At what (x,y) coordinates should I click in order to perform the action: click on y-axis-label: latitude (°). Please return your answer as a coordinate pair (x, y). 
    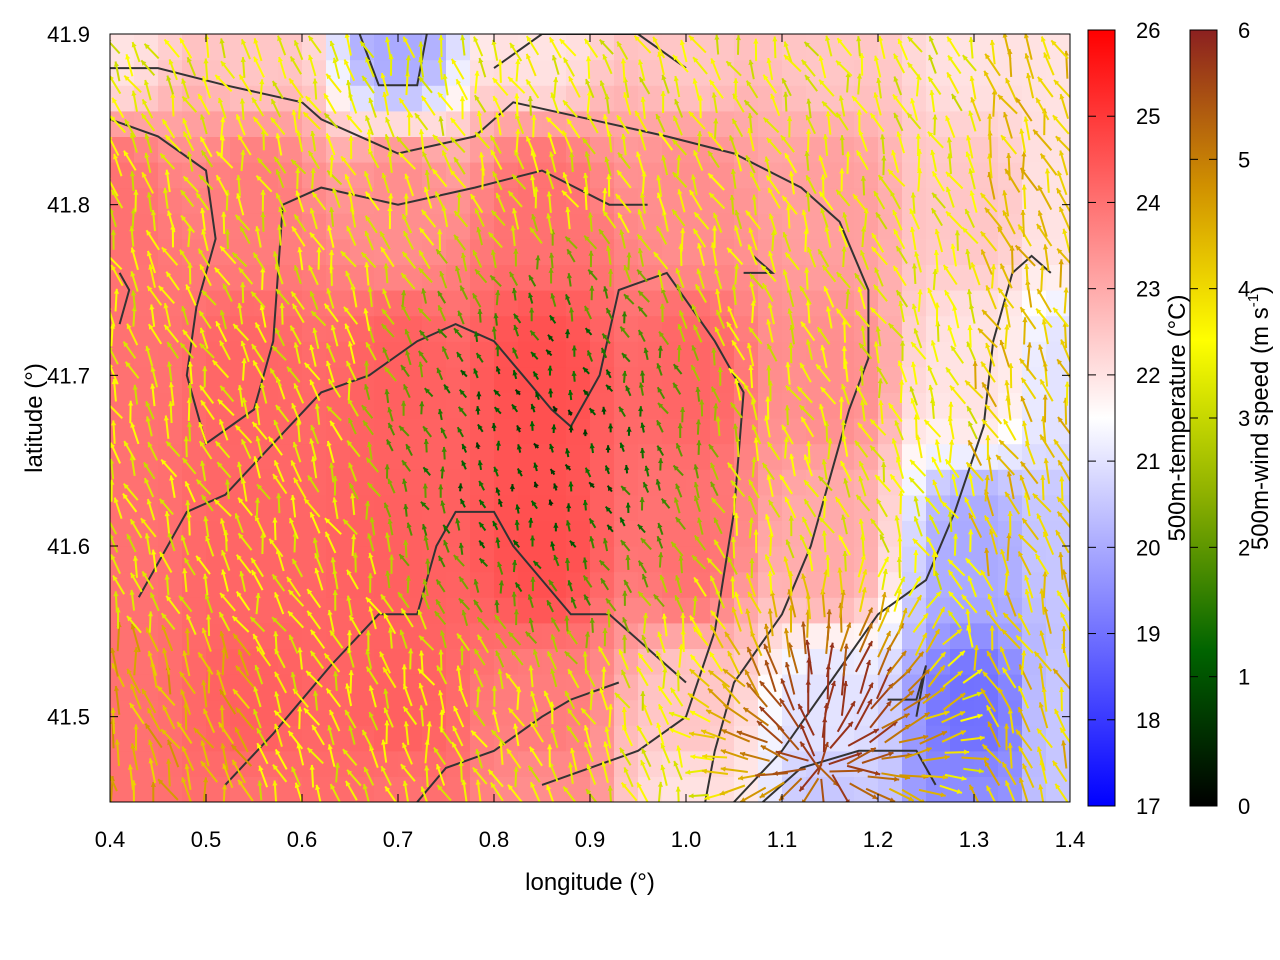
    Looking at the image, I should click on (34, 418).